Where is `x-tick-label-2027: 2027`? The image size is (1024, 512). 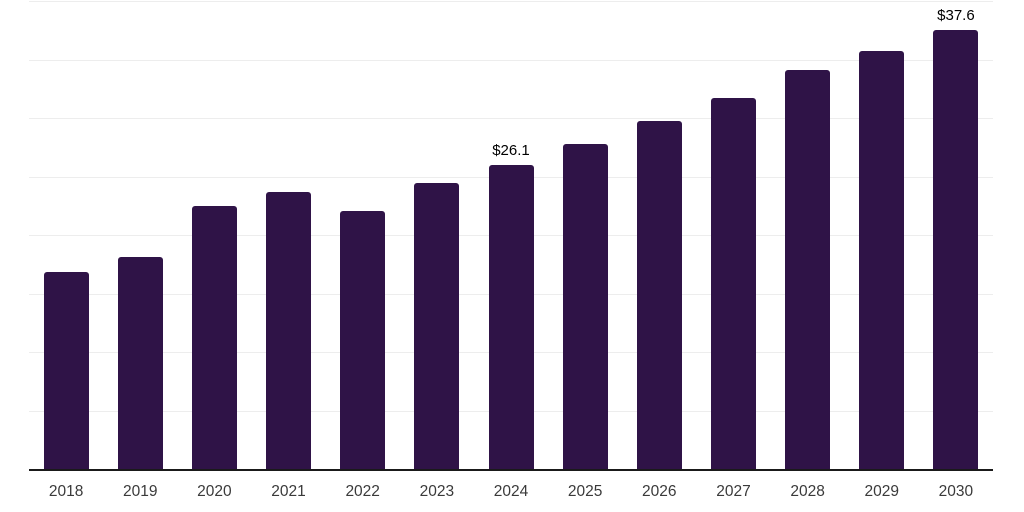
x-tick-label-2027: 2027 is located at coordinates (733, 491).